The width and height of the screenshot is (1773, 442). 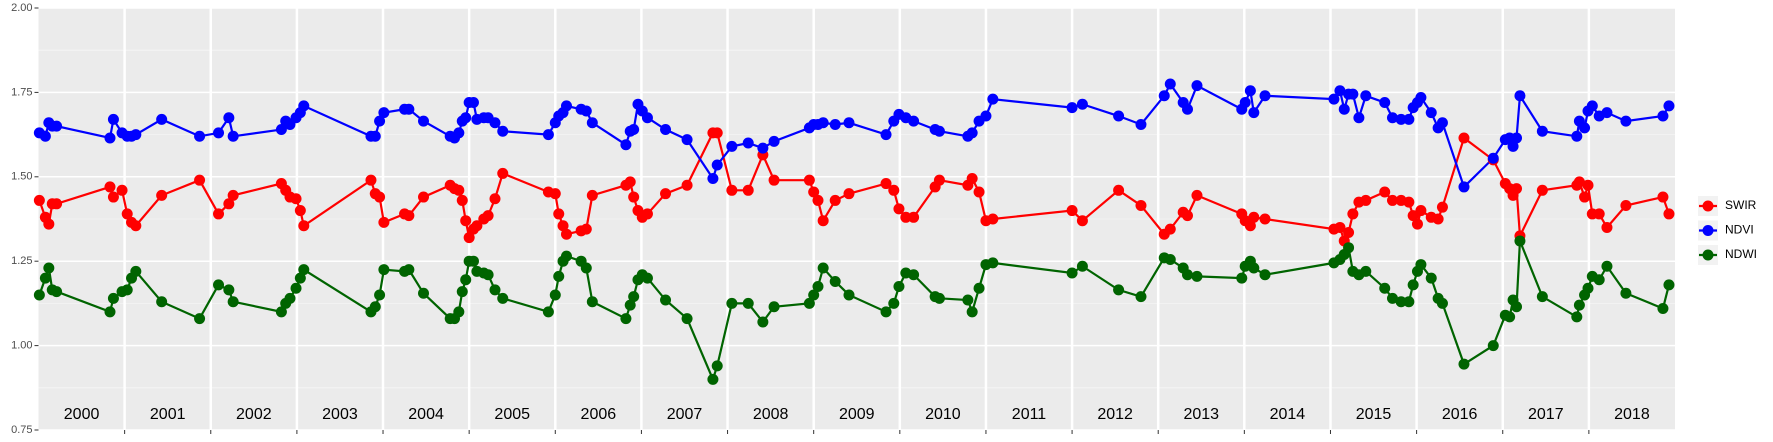 I want to click on year-label: 2007, so click(x=685, y=414).